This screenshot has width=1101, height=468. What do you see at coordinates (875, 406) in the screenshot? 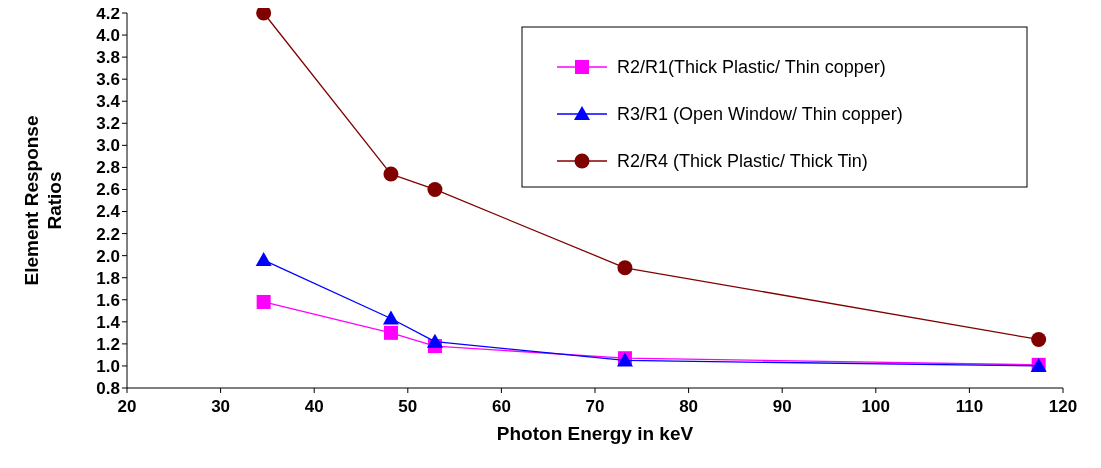
I see `x-tick-label: 100` at bounding box center [875, 406].